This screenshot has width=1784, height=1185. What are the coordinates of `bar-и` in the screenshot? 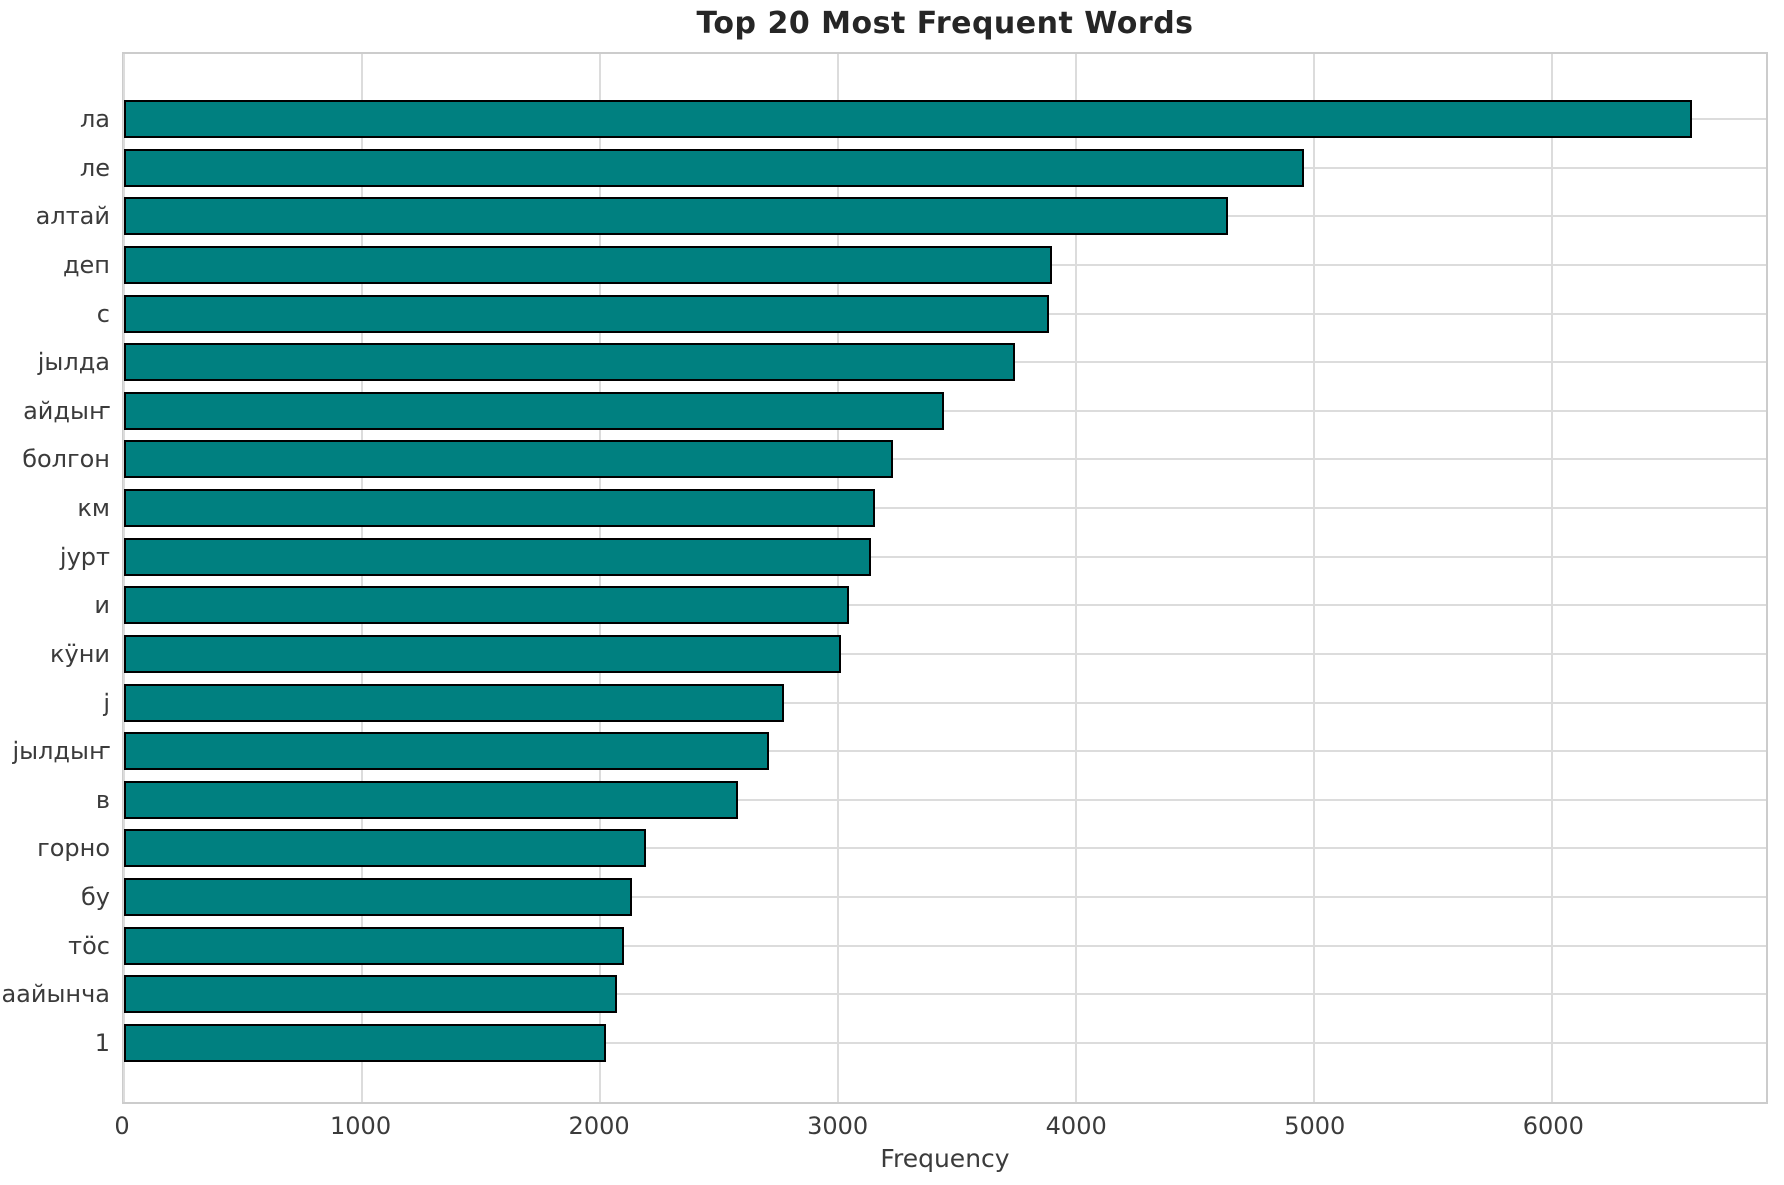 It's located at (486, 605).